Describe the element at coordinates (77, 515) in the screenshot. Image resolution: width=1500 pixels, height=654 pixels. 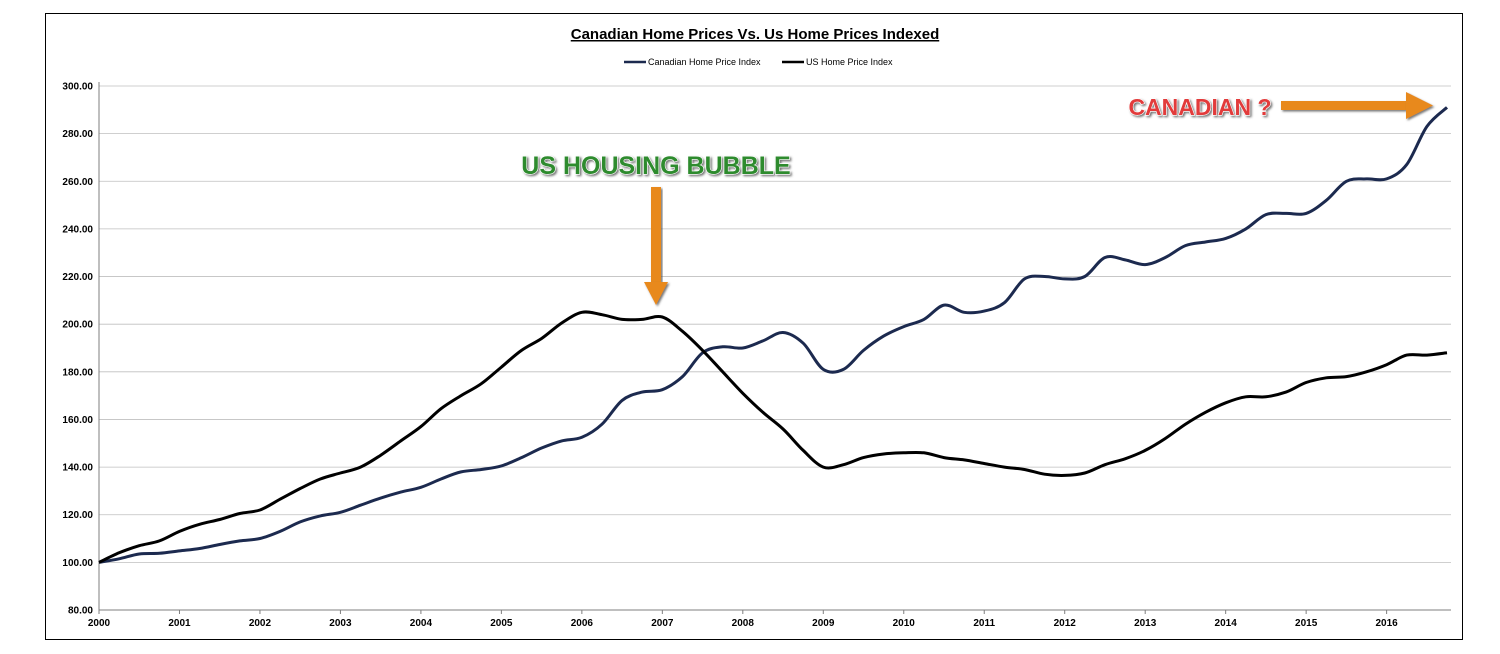
I see `y-tick-label: 120.00` at that location.